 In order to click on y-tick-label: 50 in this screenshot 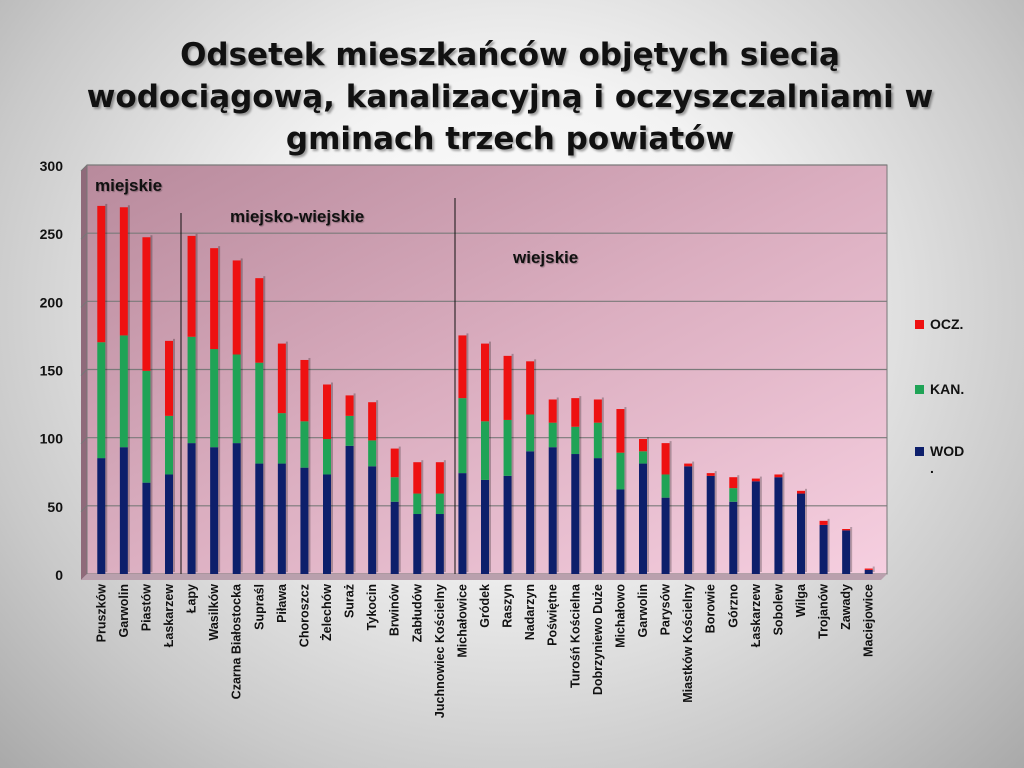, I will do `click(55, 507)`.